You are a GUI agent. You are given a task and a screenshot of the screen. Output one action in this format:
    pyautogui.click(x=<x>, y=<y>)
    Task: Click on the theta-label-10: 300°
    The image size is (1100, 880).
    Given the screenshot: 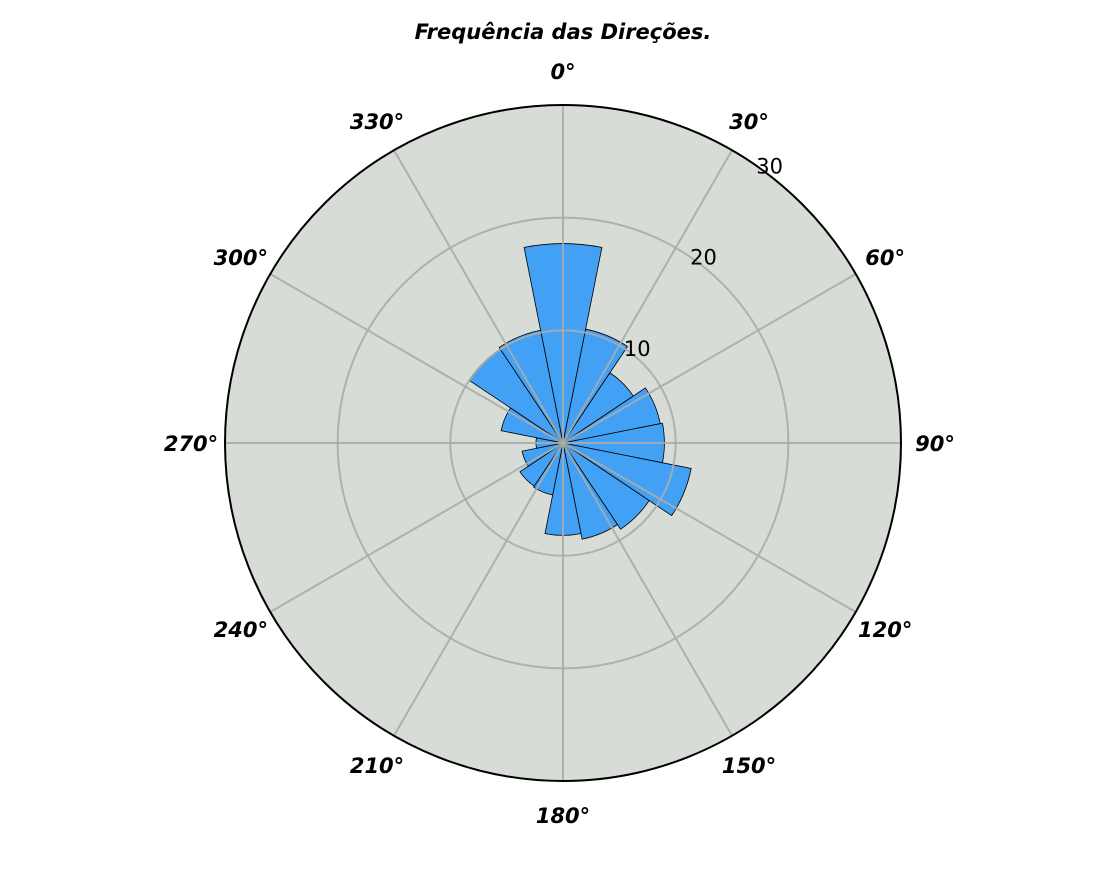 What is the action you would take?
    pyautogui.click(x=241, y=258)
    